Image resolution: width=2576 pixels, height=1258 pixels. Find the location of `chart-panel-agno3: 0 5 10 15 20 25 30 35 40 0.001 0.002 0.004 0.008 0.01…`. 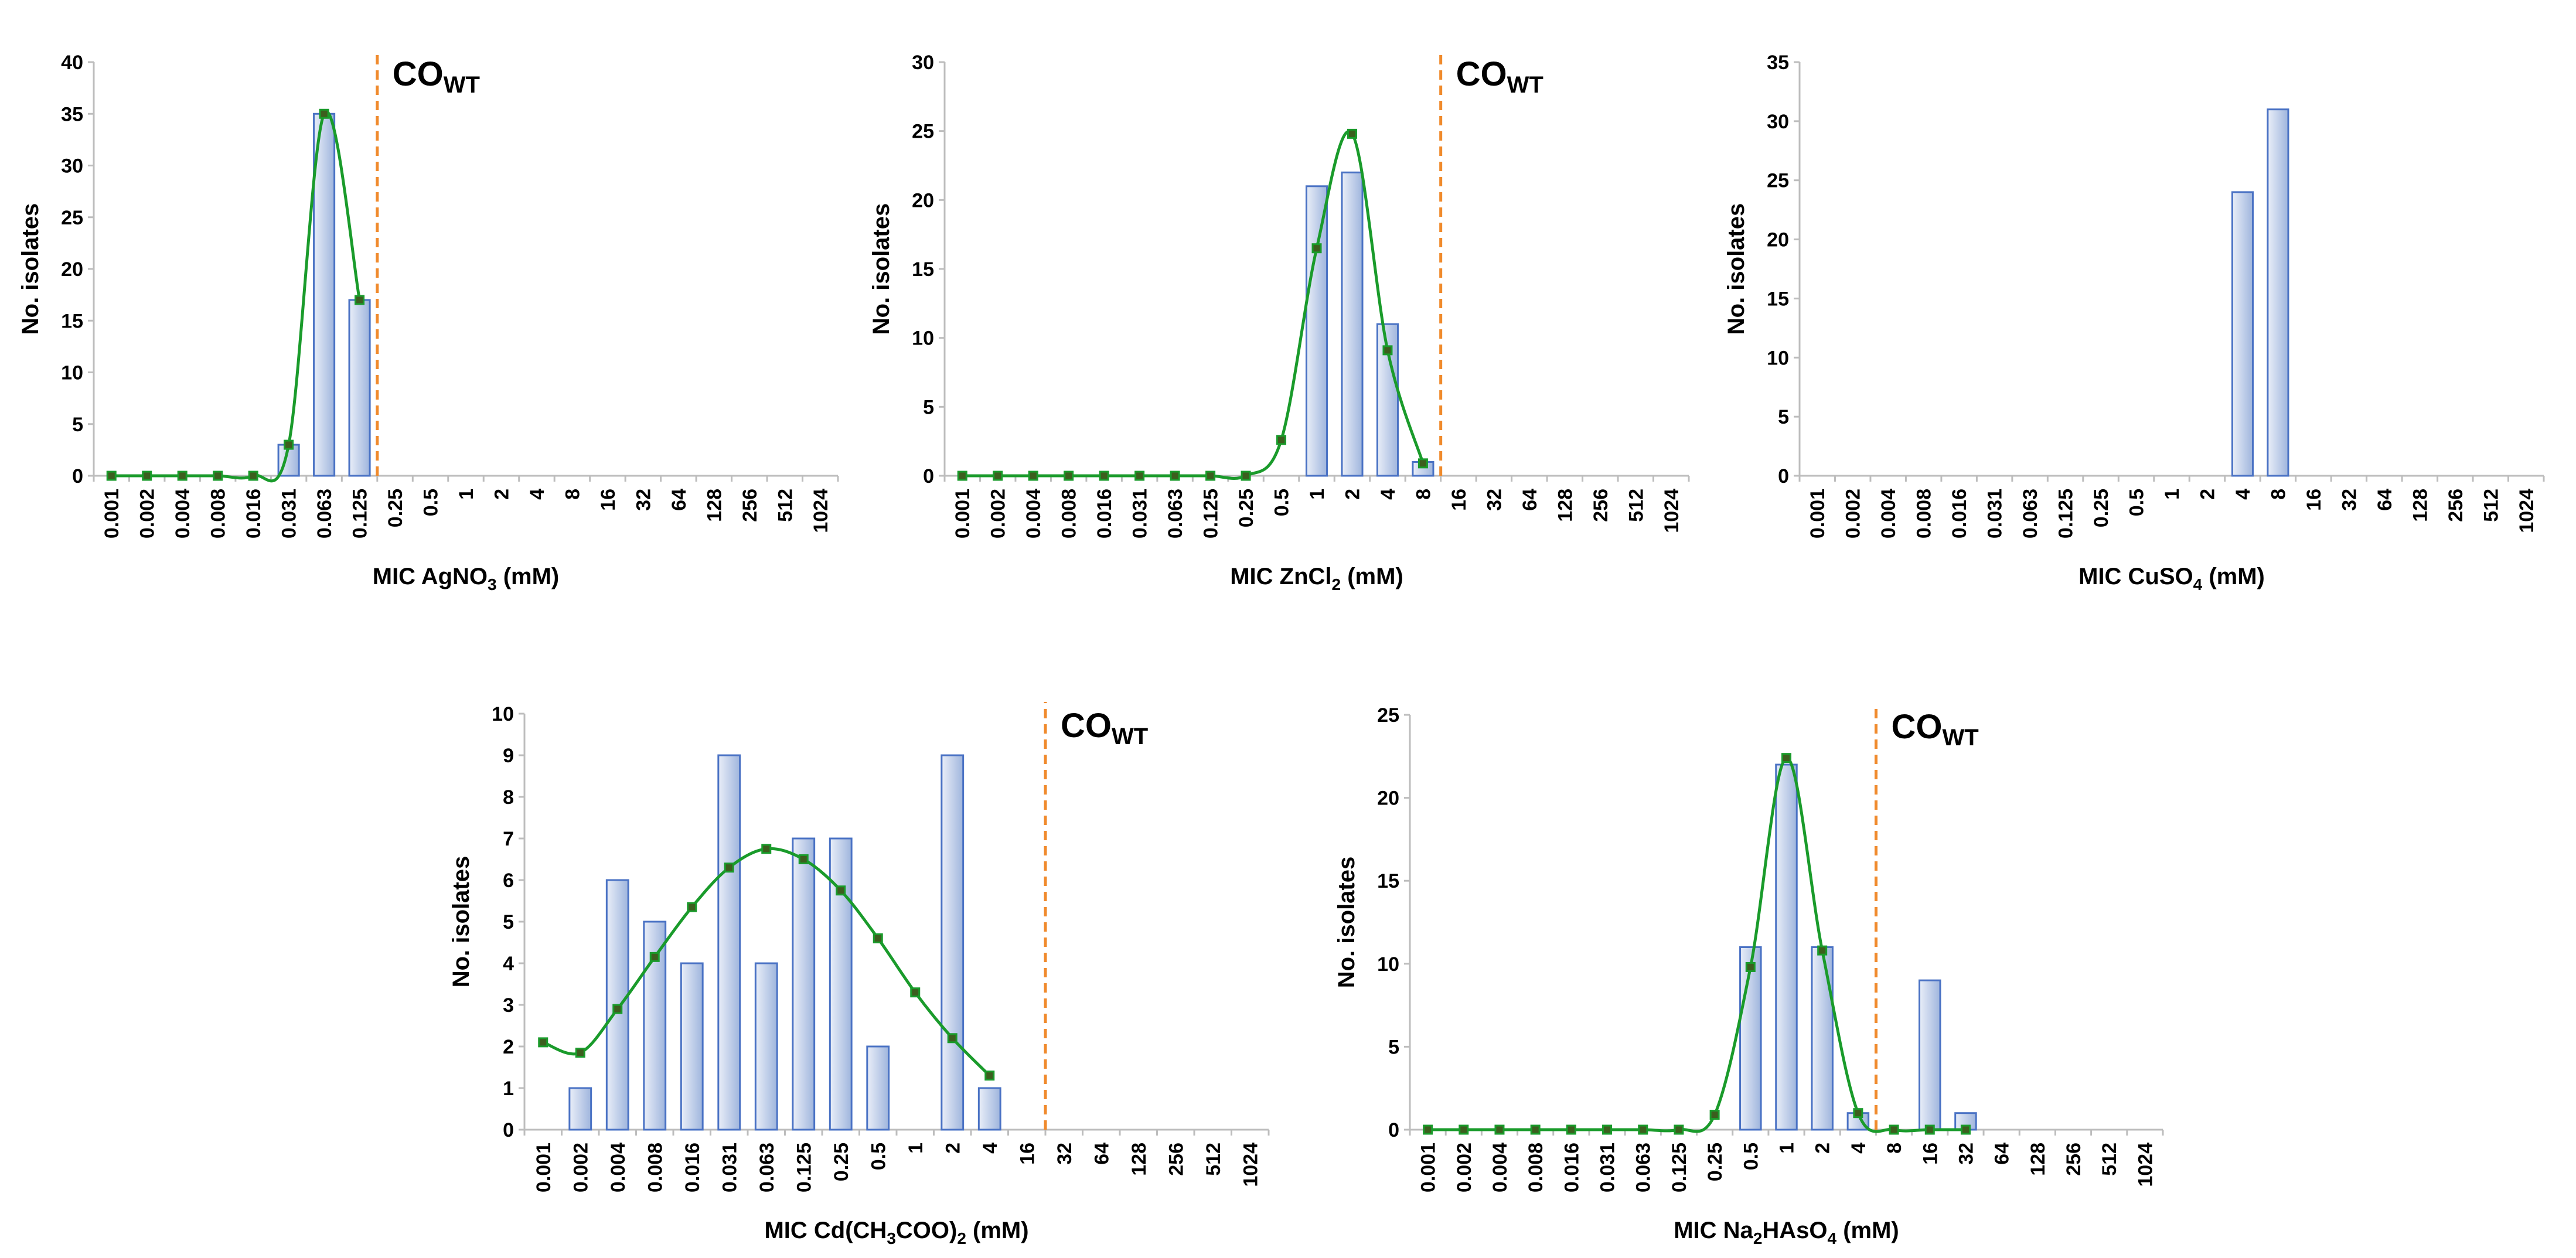

chart-panel-agno3: 0 5 10 15 20 25 30 35 40 0.001 0.002 0.004 0.008 0.01… is located at coordinates (428, 322).